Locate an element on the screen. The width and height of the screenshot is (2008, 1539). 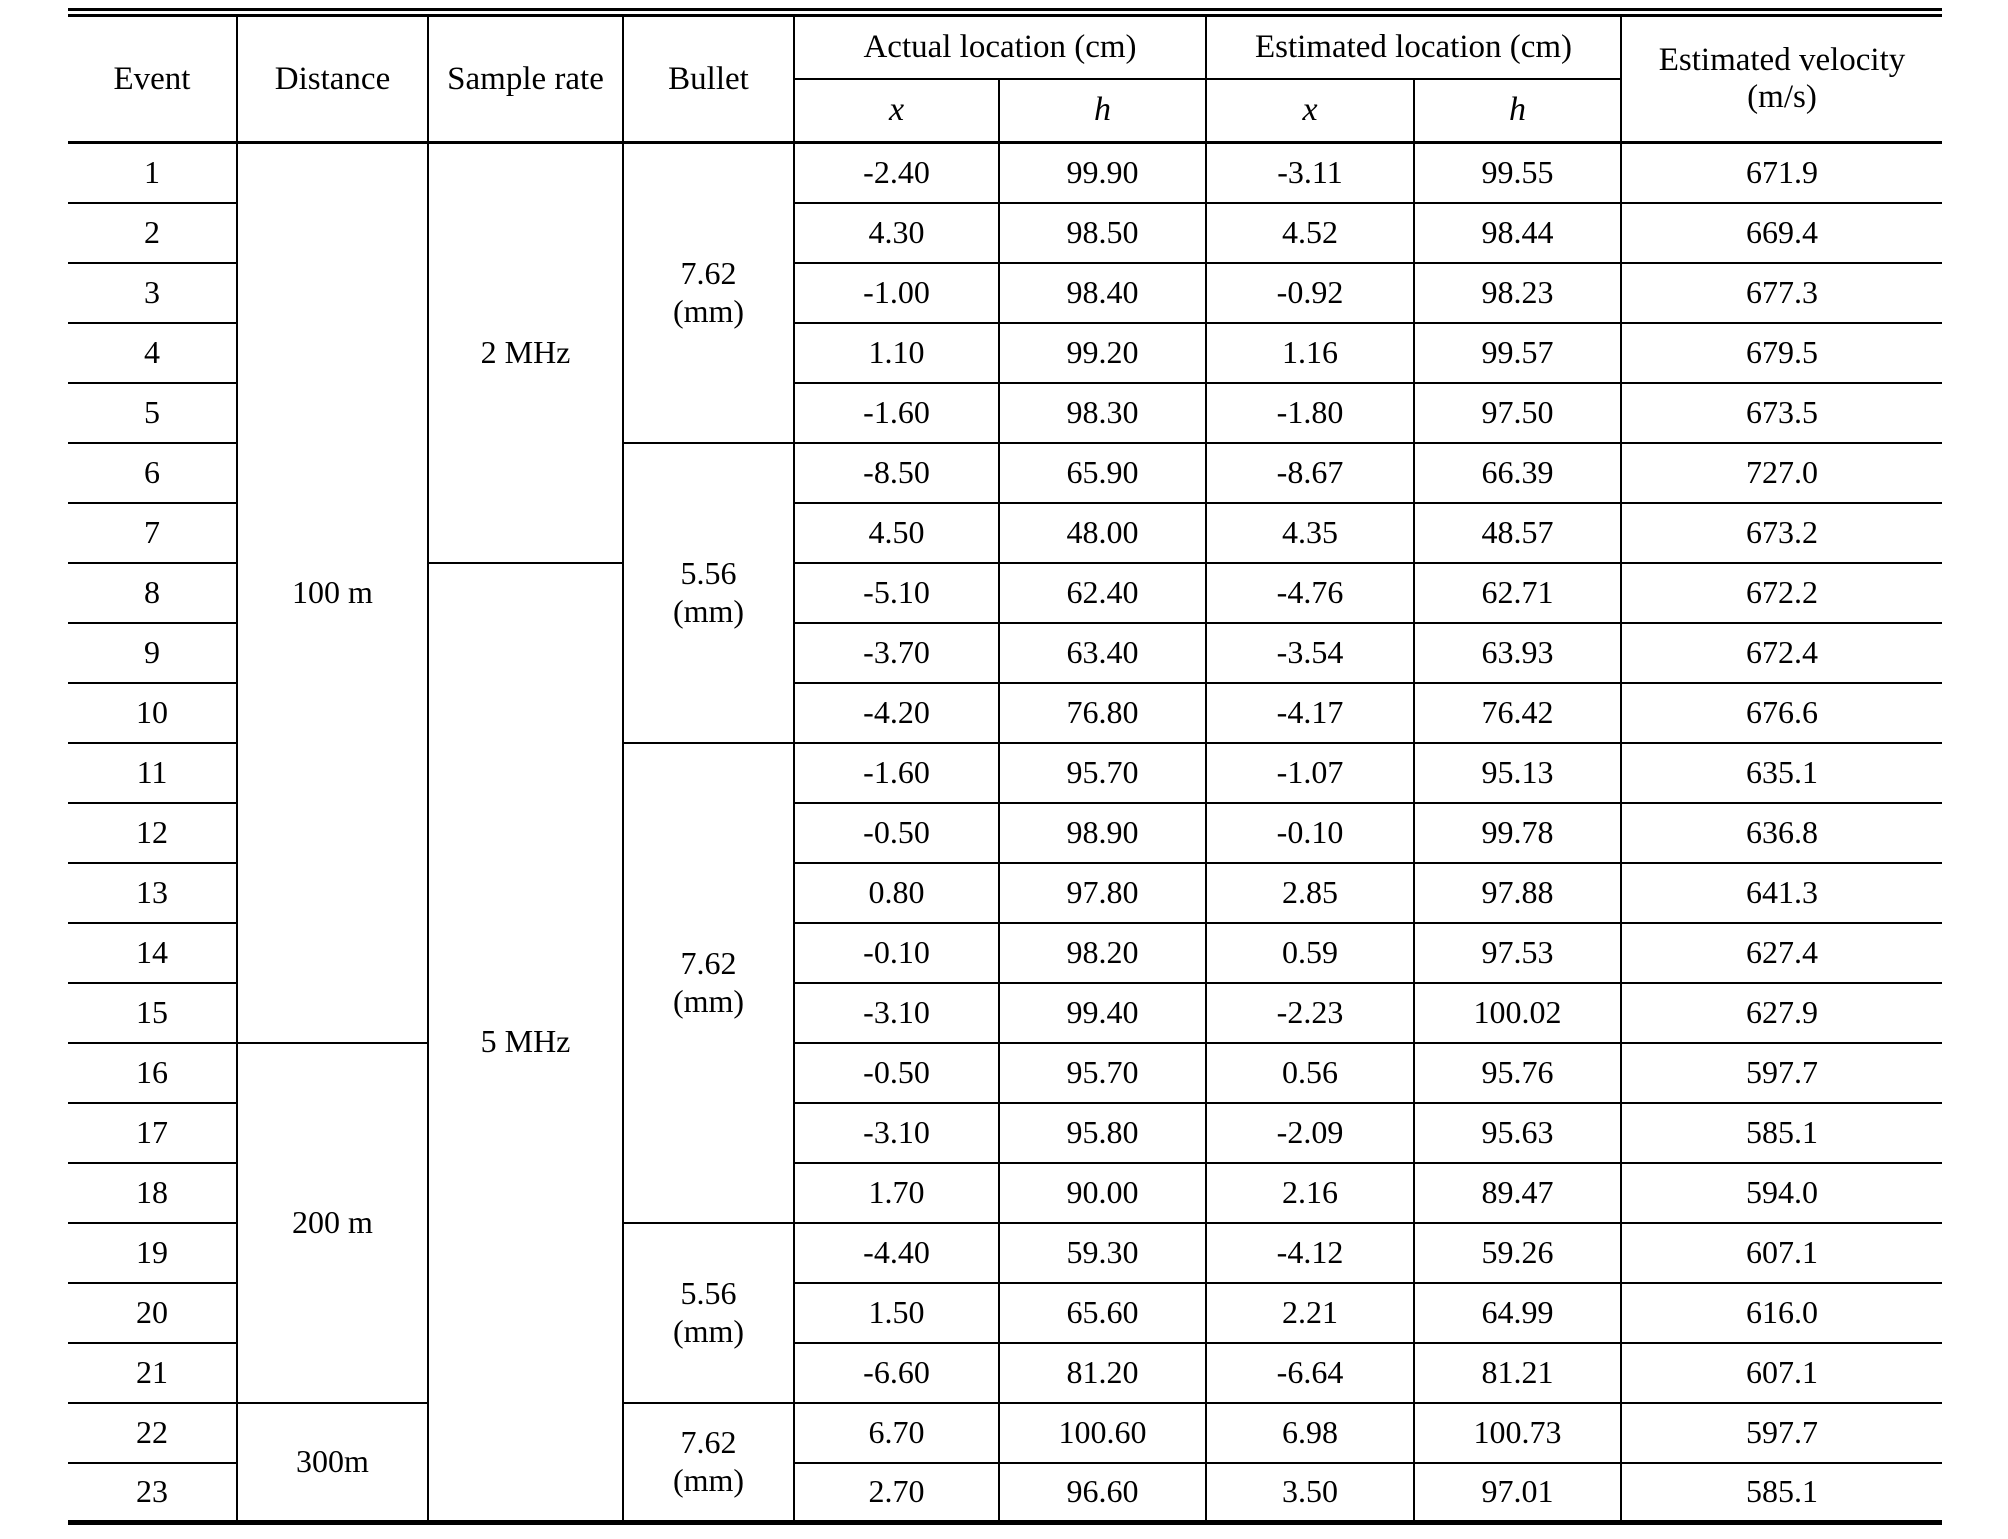
velocity-cell: 679.5 is located at coordinates (1781, 352).